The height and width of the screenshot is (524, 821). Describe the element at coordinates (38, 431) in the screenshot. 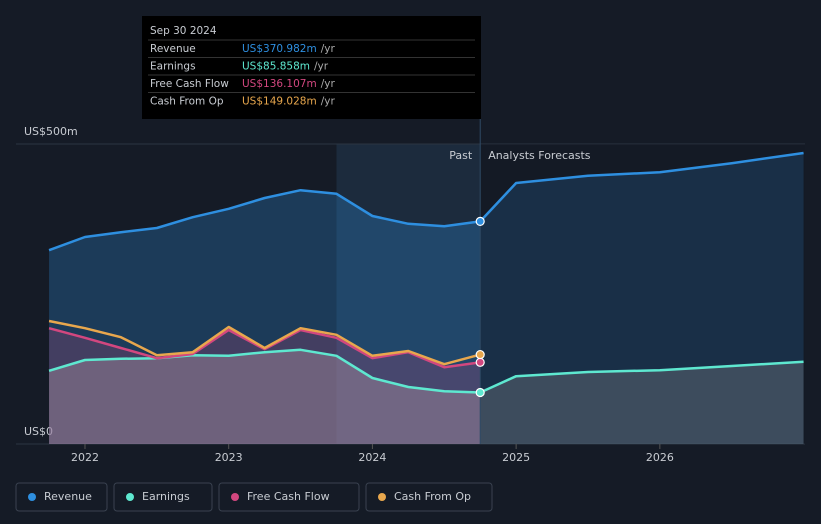

I see `y-tick-label: US$0` at that location.